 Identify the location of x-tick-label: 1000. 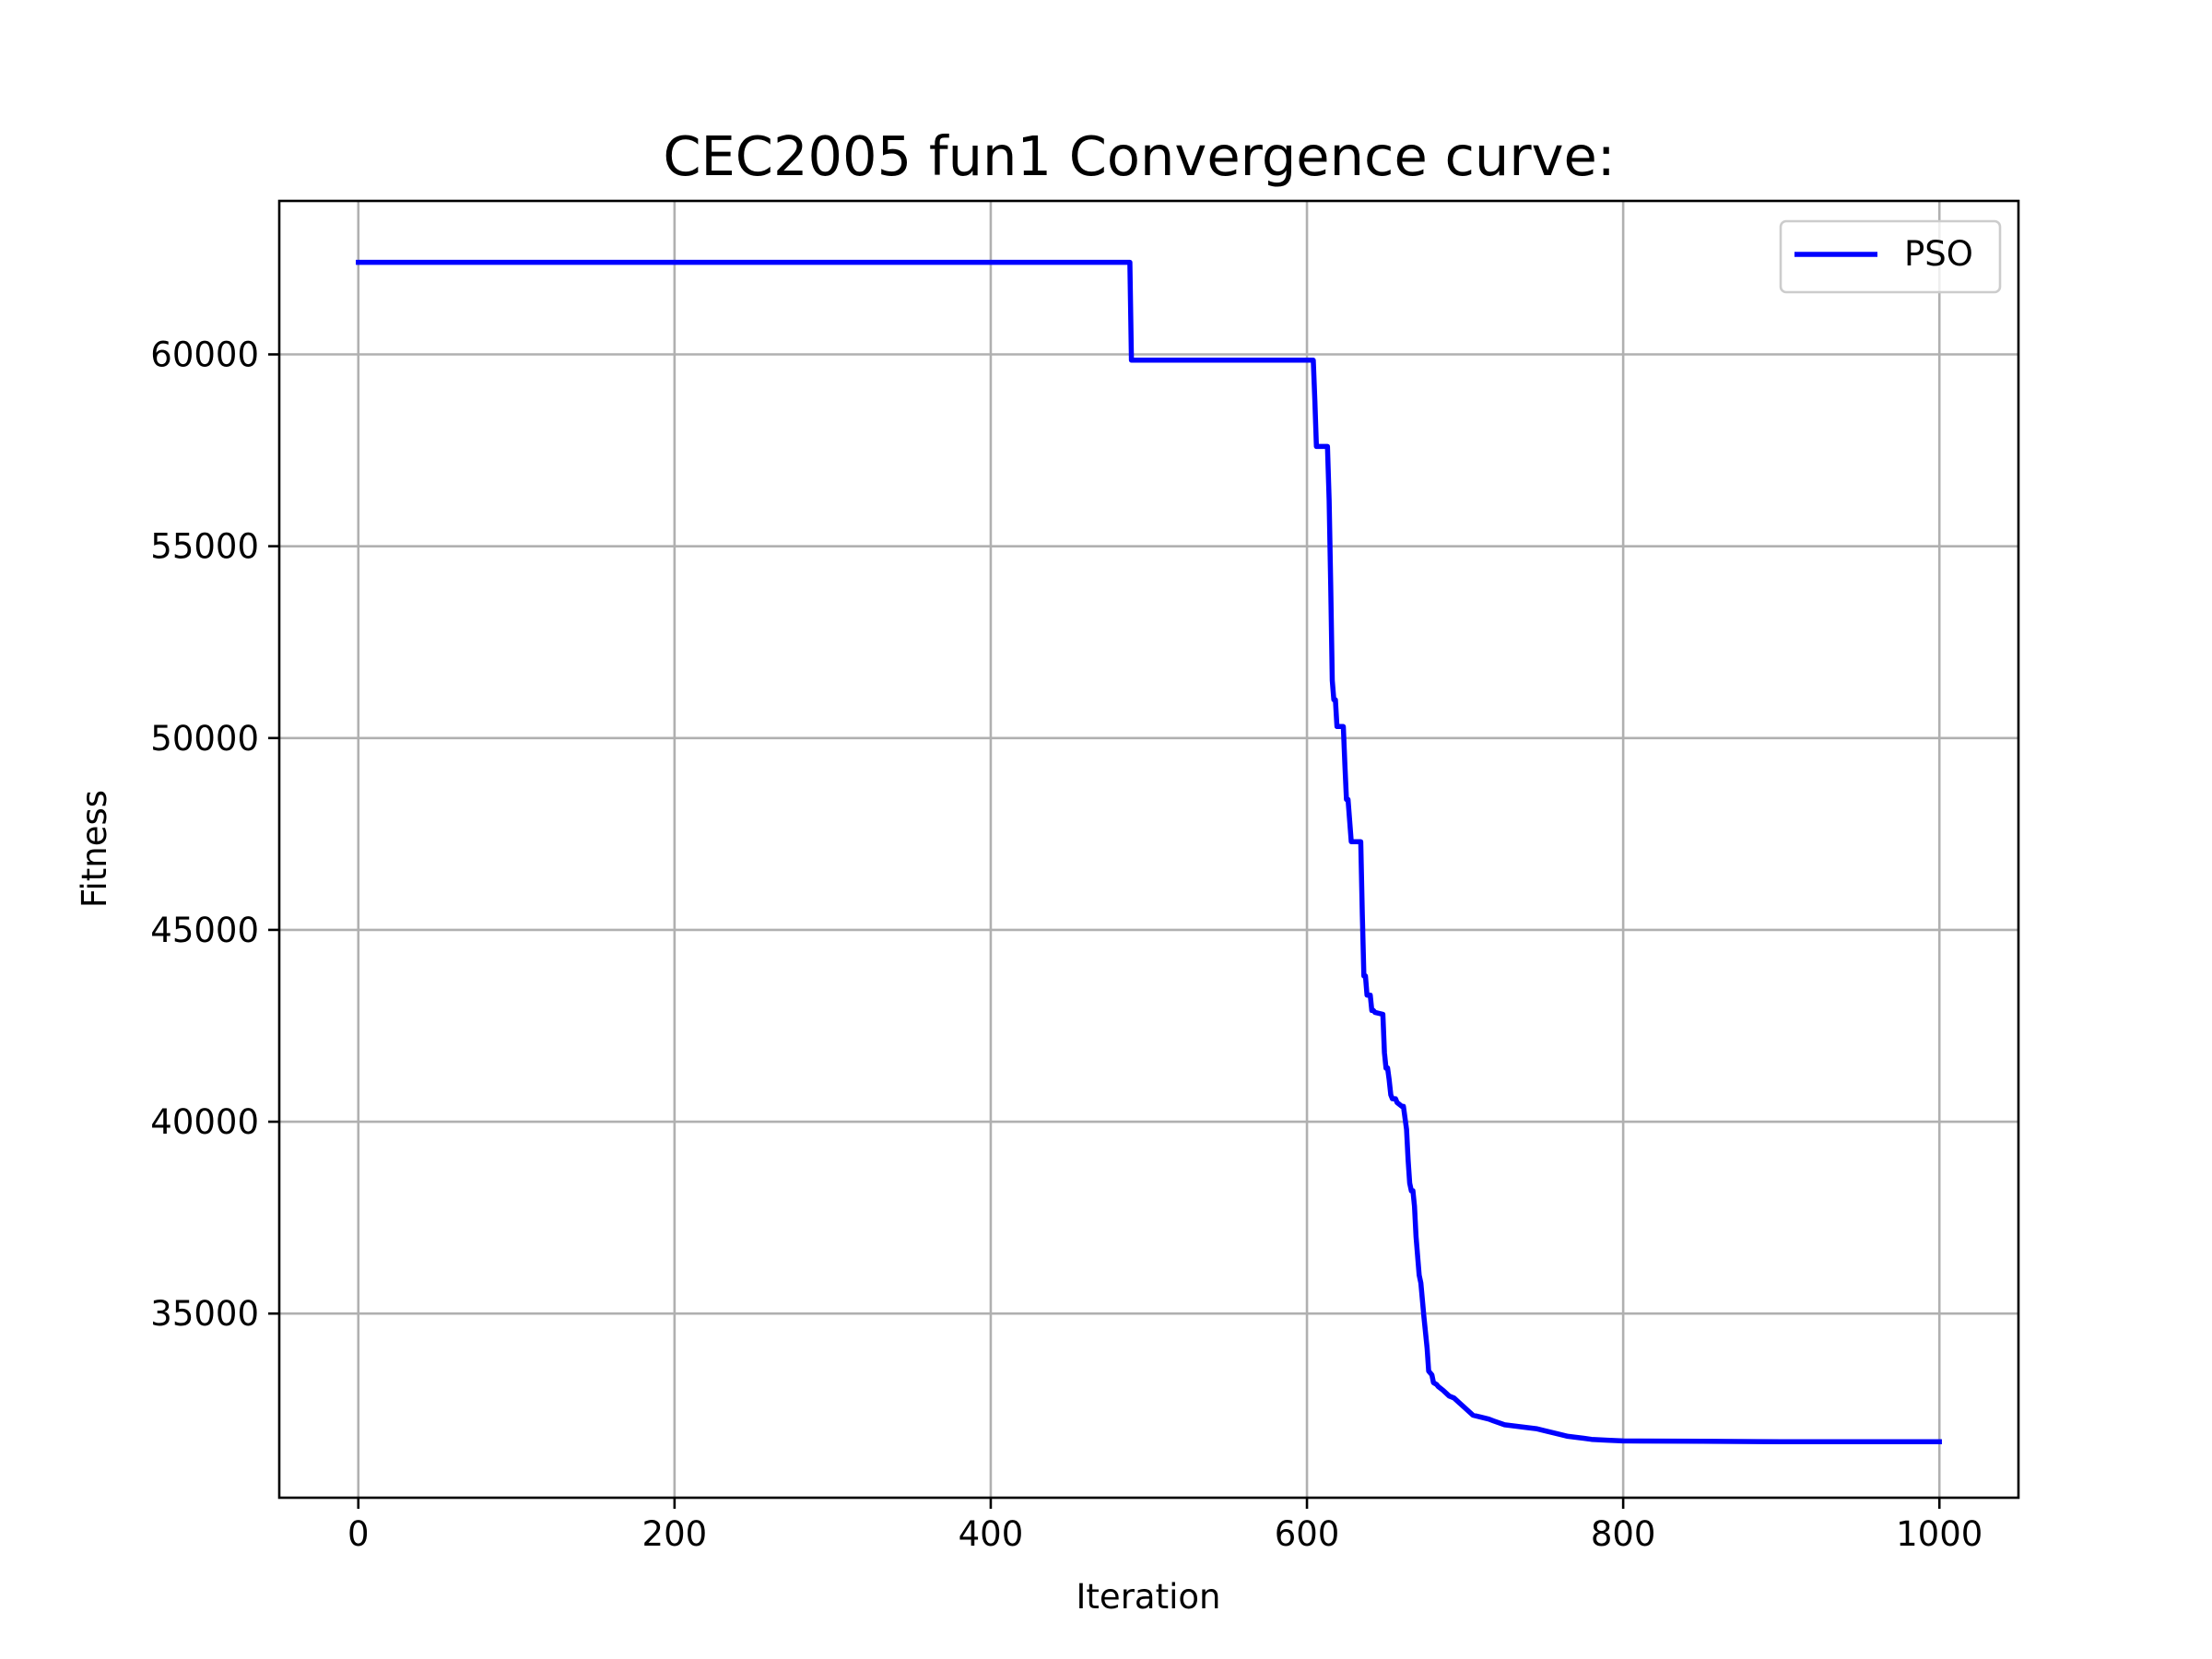
(1939, 1534).